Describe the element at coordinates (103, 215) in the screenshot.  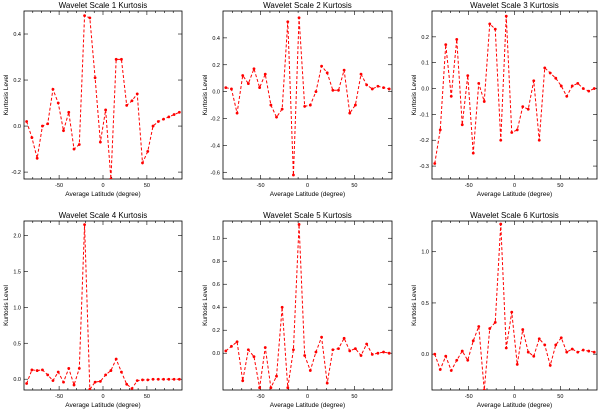
I see `chart-title: Wavelet Scale 4 Kurtosis` at that location.